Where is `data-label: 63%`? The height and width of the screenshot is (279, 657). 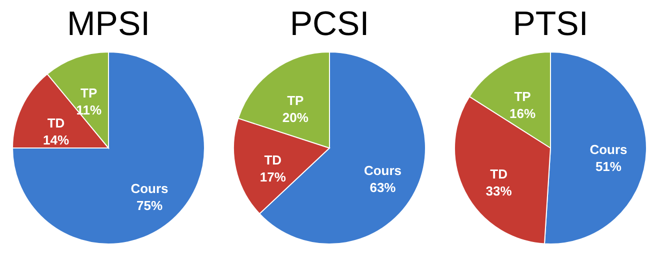 data-label: 63% is located at coordinates (383, 188).